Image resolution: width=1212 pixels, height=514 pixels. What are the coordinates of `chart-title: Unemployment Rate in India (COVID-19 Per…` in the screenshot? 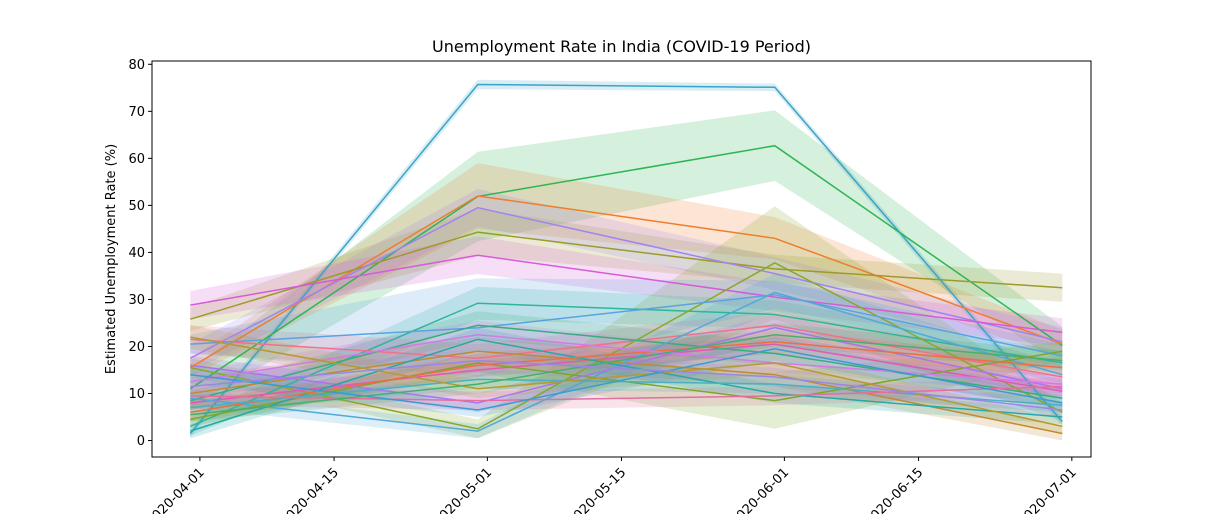 It's located at (621, 46).